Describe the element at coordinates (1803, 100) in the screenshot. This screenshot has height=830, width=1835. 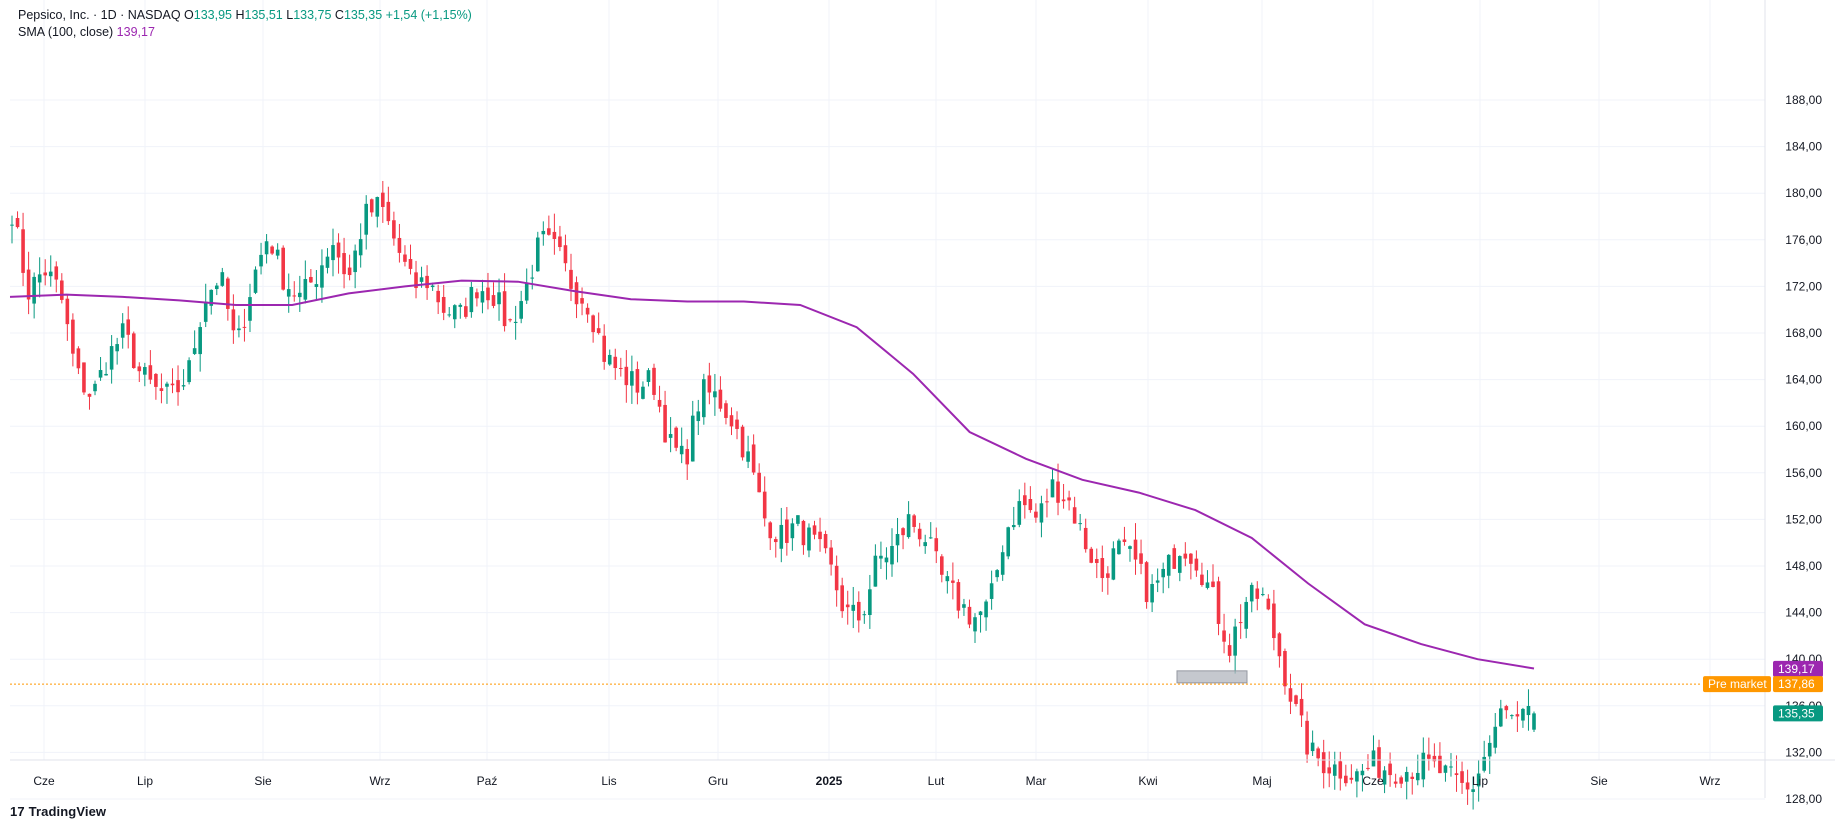
I see `price-tick-label: 188,00` at that location.